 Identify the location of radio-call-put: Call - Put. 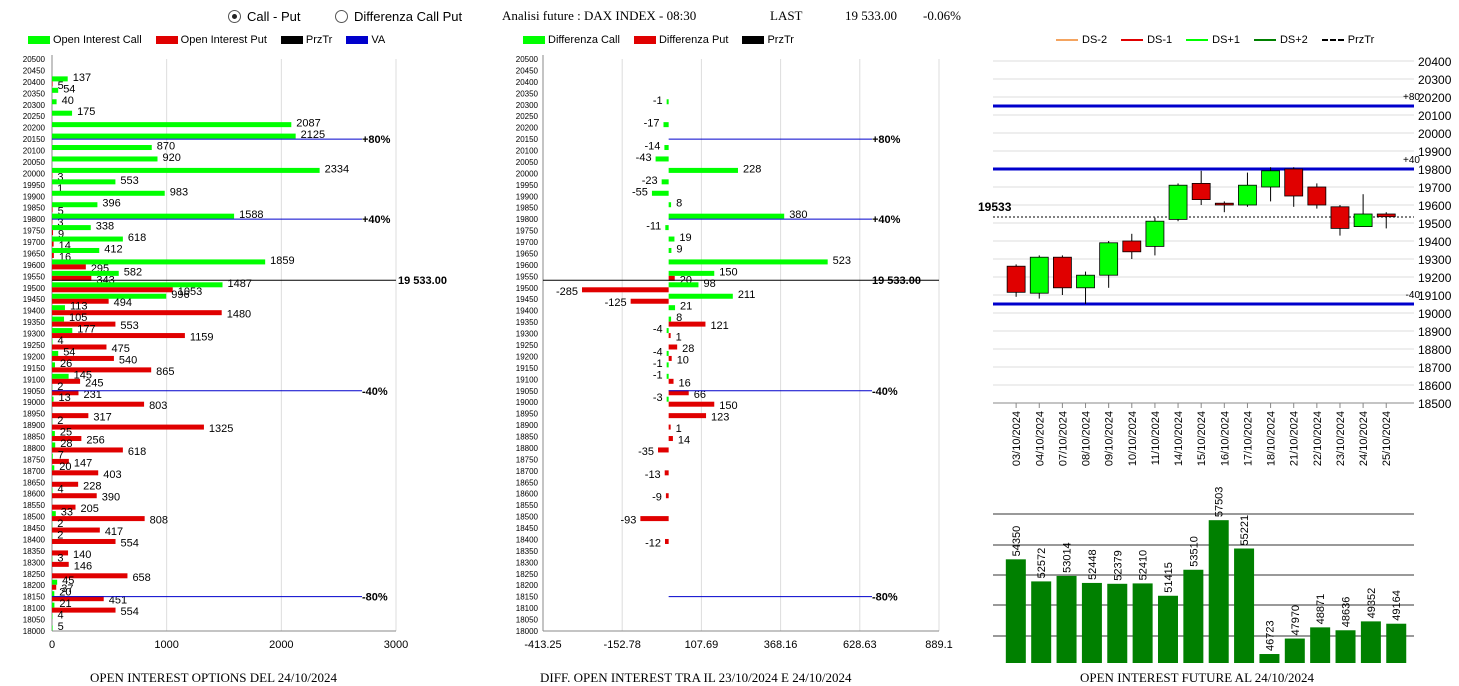
(264, 16).